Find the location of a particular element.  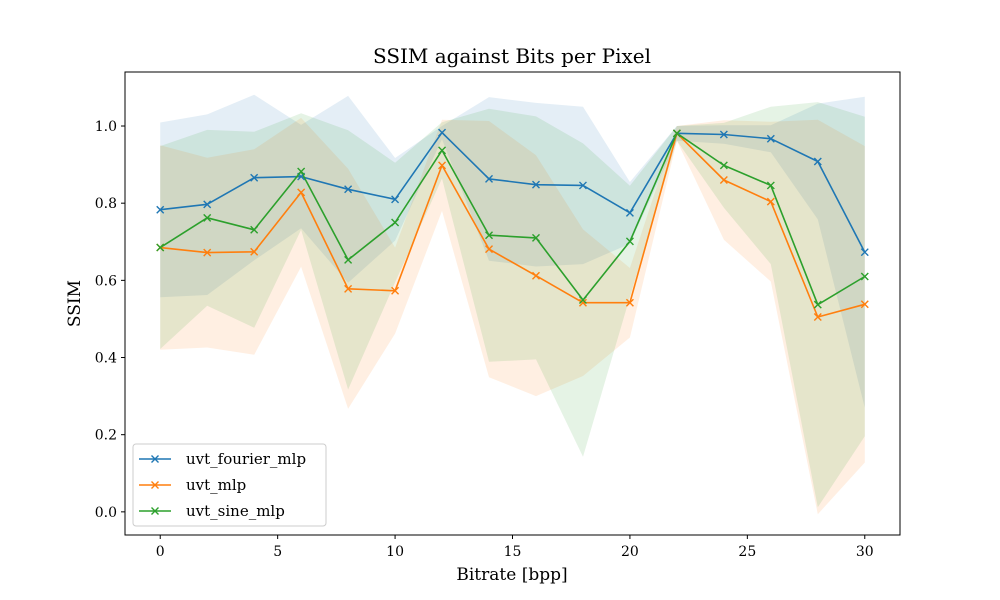

legend-marker-uvt_fourier_mlp is located at coordinates (155, 459).